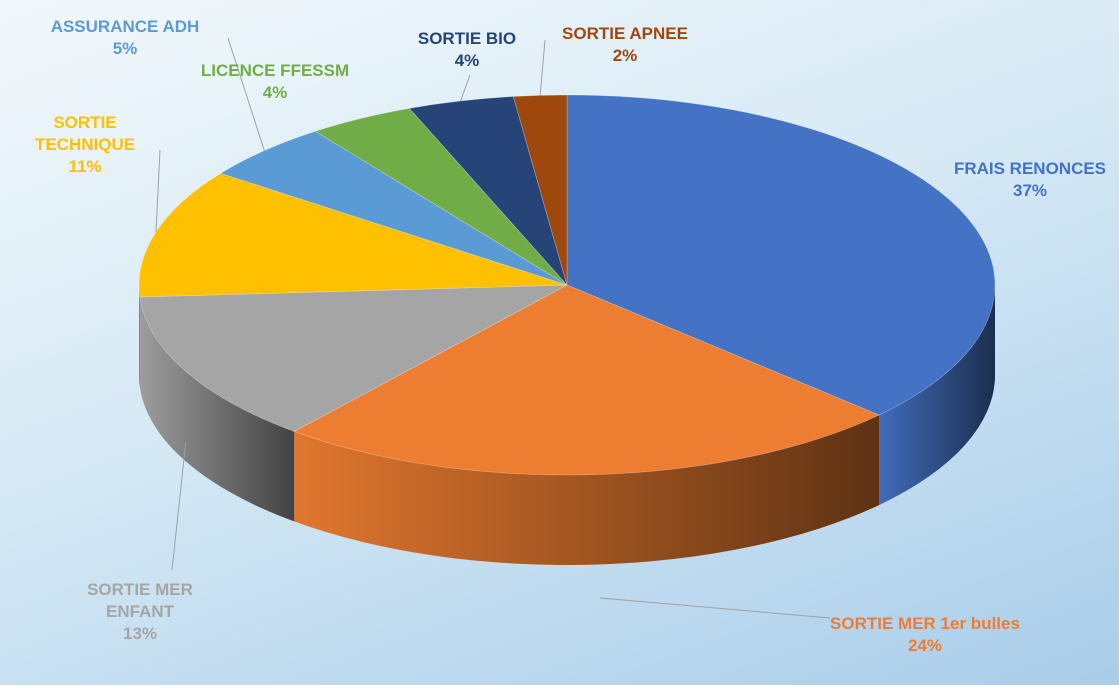 The height and width of the screenshot is (685, 1119). Describe the element at coordinates (925, 623) in the screenshot. I see `category-label: SORTIE MER 1er bulles` at that location.